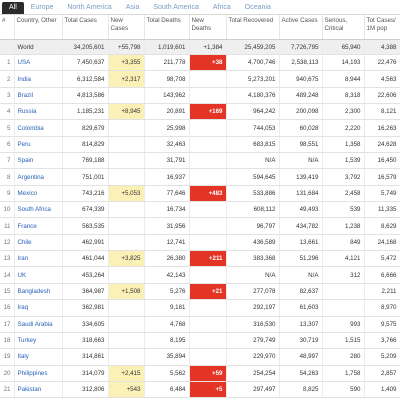 This screenshot has height=400, width=400. I want to click on tab-south-america: South America, so click(176, 7).